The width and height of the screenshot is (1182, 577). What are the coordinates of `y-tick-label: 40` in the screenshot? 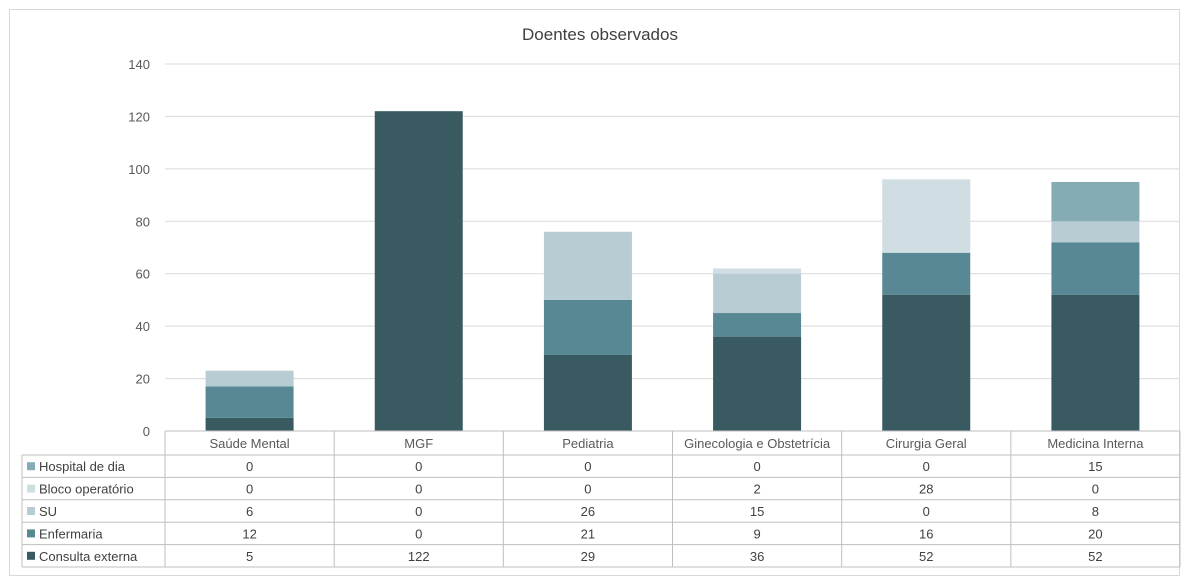 It's located at (143, 326).